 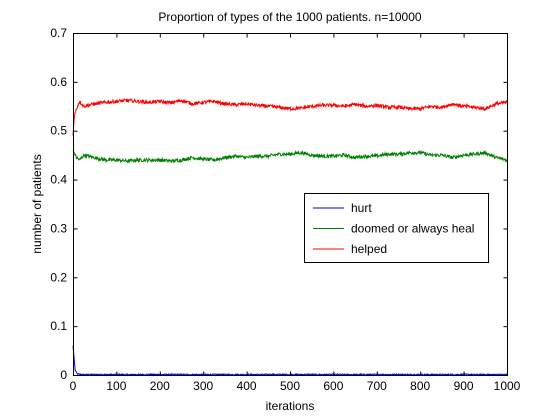 I want to click on series-line-helped, so click(x=290, y=116).